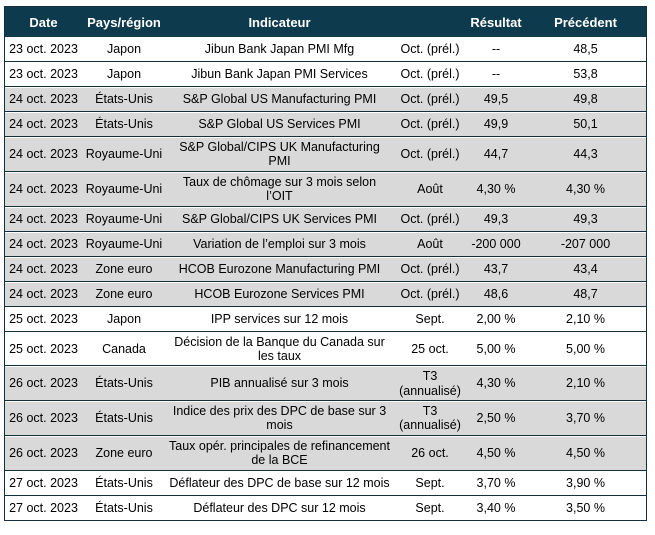  Describe the element at coordinates (279, 269) in the screenshot. I see `cell-indicator: HCOB Eurozone Manufacturing PMI` at that location.